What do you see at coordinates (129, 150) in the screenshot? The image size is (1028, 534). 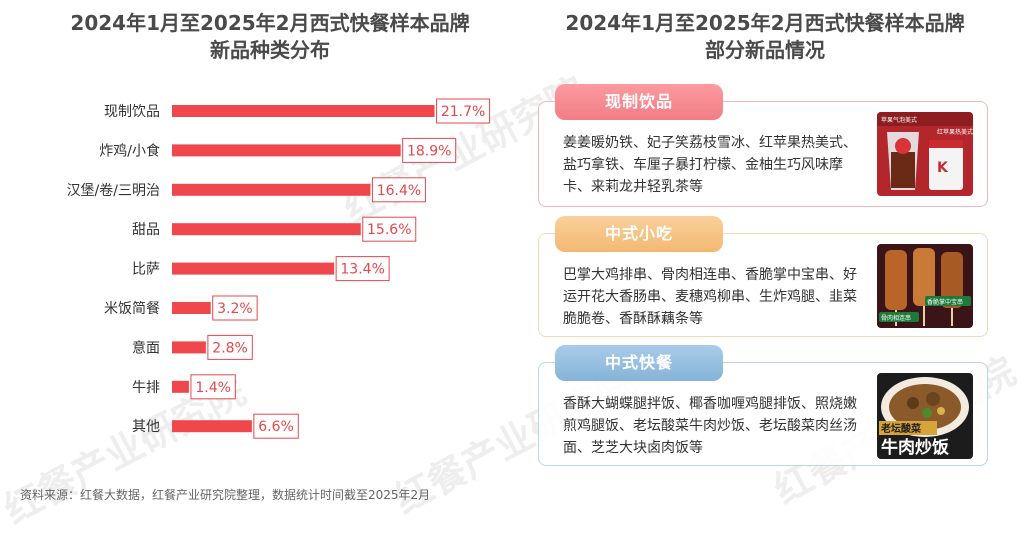 I see `category-label: 炸鸡/小食` at bounding box center [129, 150].